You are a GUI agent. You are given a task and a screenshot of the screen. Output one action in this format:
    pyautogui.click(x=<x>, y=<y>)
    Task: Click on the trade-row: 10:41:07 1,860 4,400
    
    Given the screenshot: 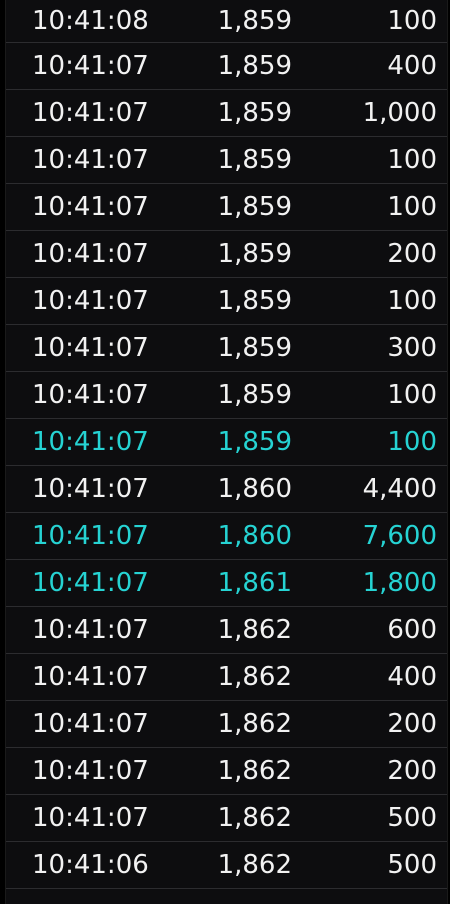 What is the action you would take?
    pyautogui.click(x=226, y=489)
    